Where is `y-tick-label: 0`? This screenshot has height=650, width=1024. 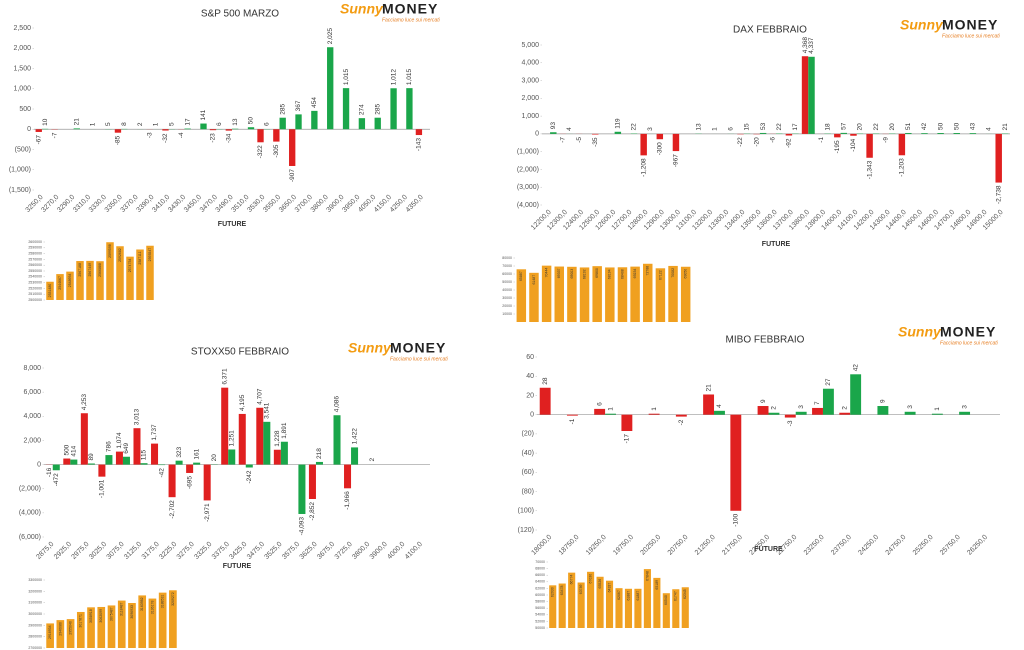
y-tick-label: 0 is located at coordinates (39, 464).